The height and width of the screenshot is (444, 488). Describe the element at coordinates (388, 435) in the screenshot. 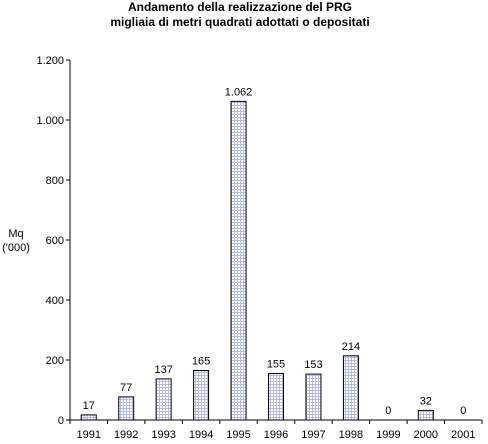

I see `x-tick-label: 1999` at that location.